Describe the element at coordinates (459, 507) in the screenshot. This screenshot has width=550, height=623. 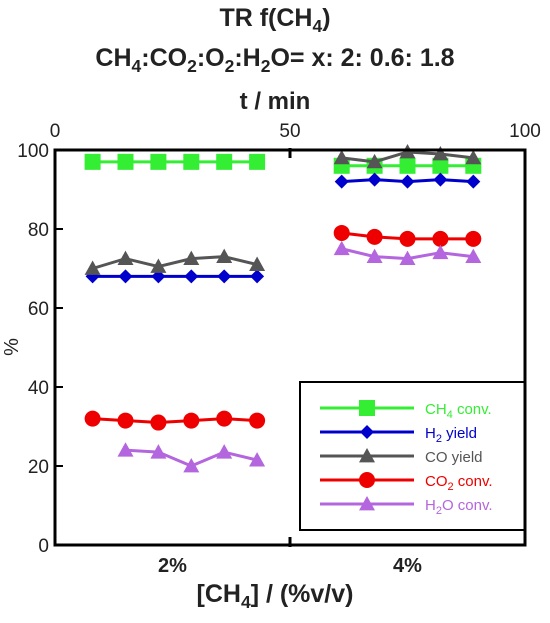
I see `legend-label: H2O conv.` at that location.